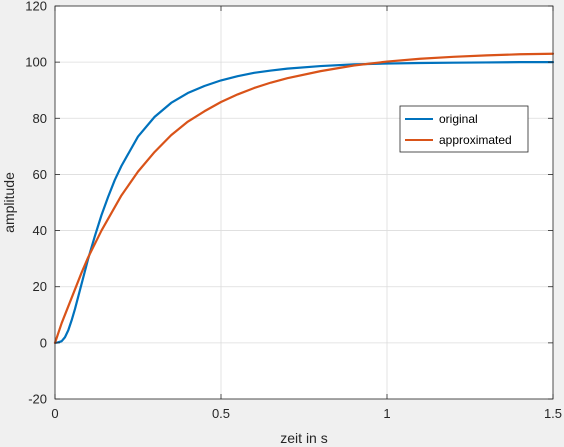 Image resolution: width=564 pixels, height=447 pixels. I want to click on y-tick-label: 0, so click(43, 342).